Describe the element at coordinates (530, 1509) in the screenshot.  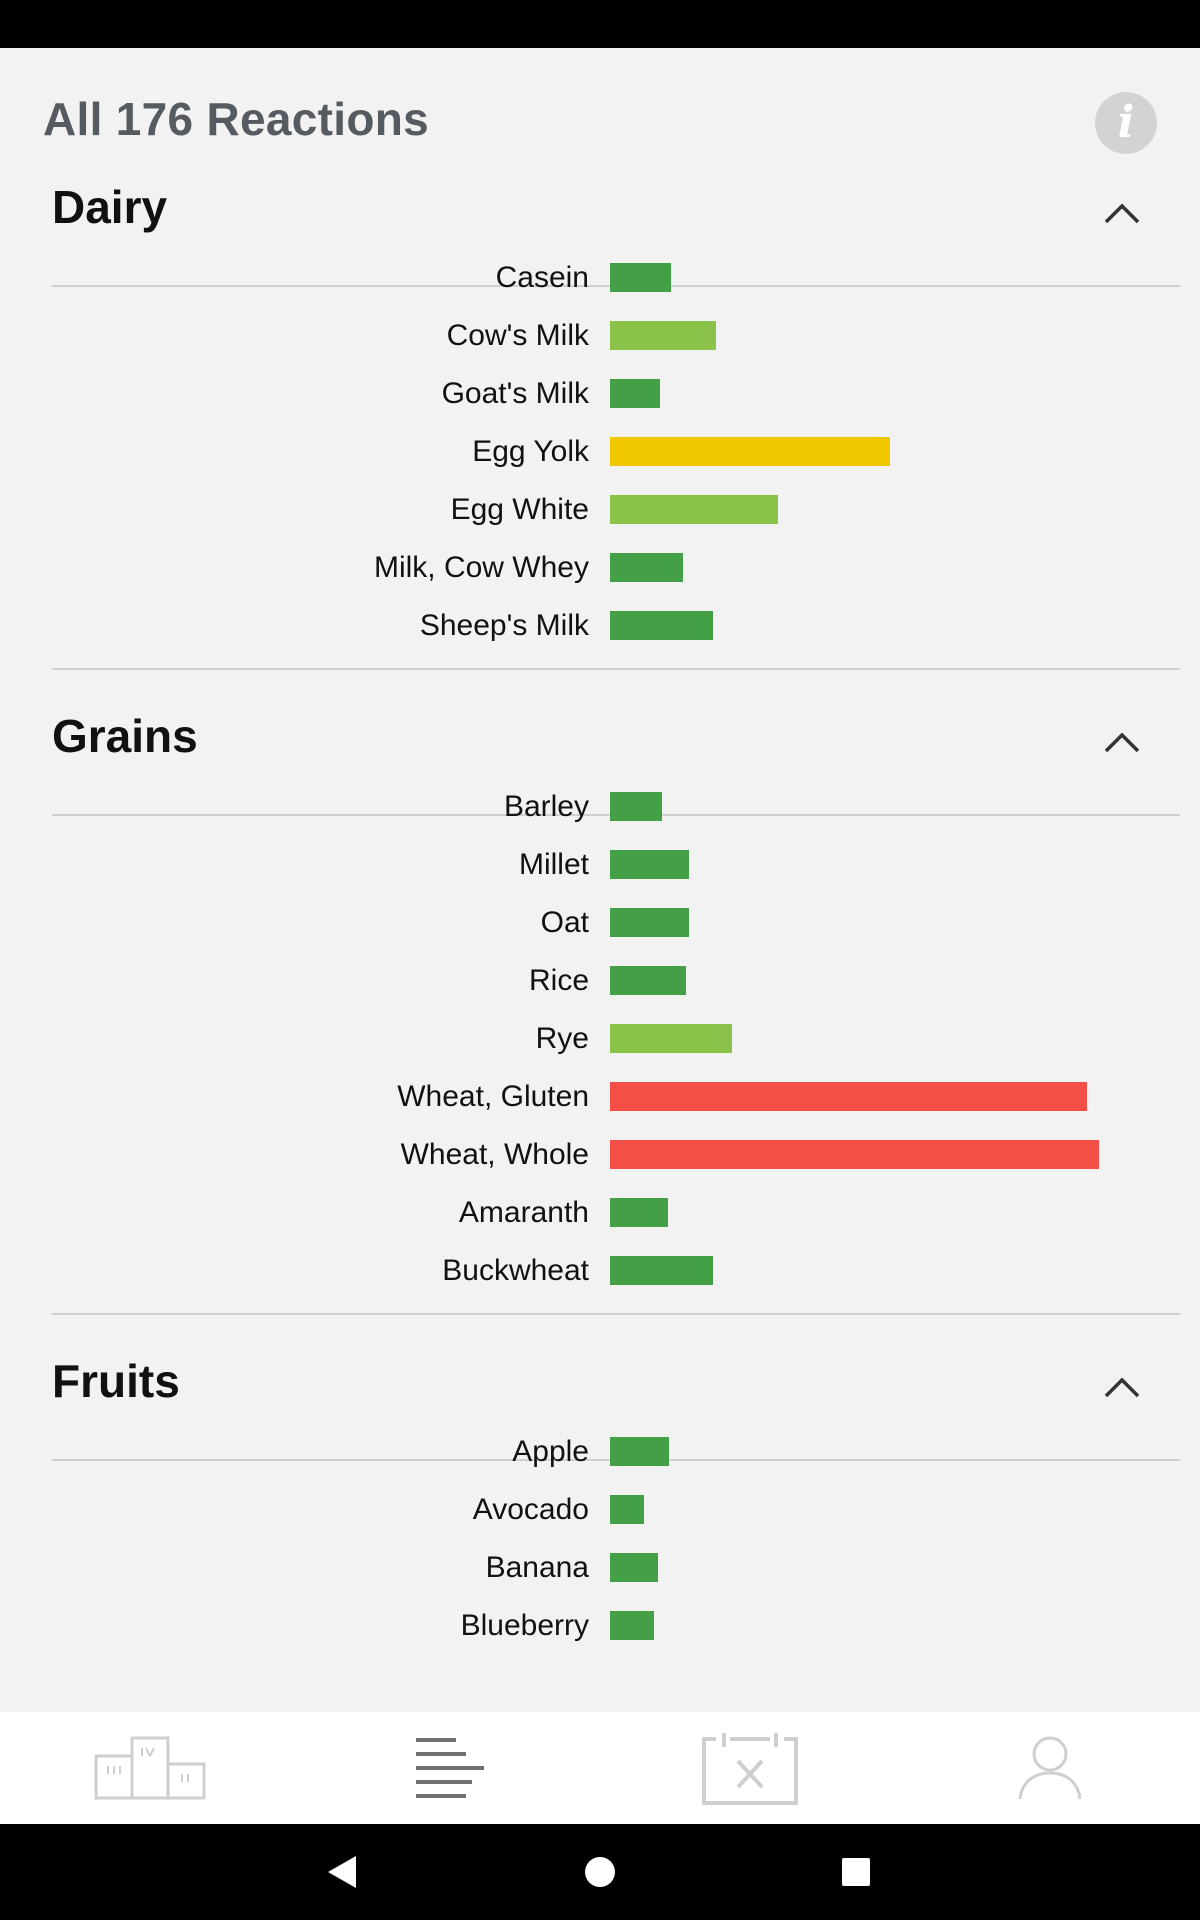
I see `reaction-label: Avocado` at that location.